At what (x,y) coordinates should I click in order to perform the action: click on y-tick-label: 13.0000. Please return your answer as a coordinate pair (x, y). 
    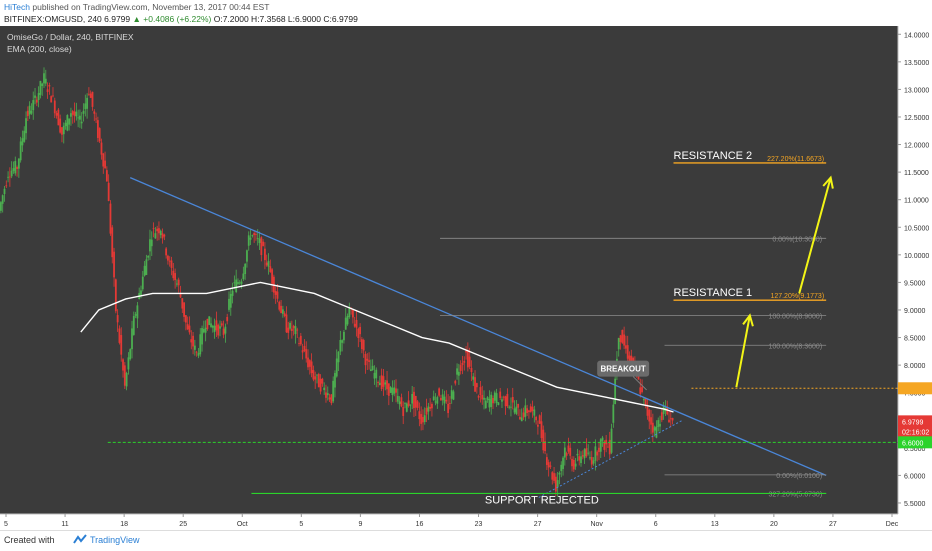
    Looking at the image, I should click on (916, 90).